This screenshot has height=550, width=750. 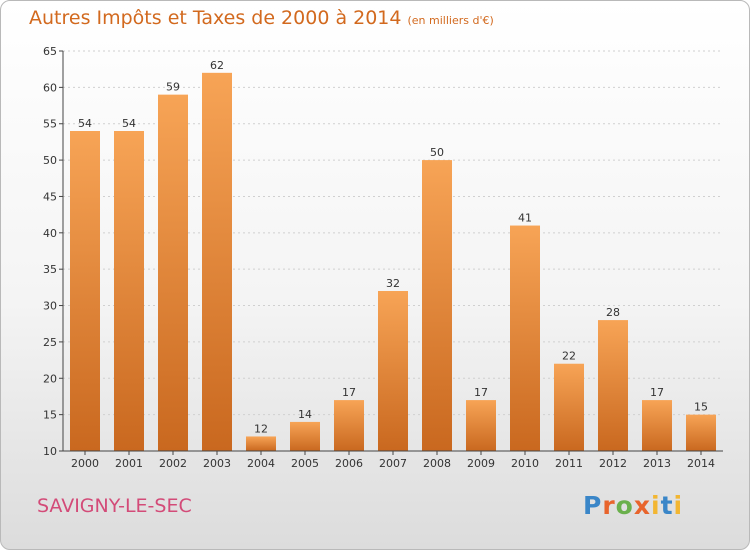 I want to click on logo-letter: o, so click(x=624, y=505).